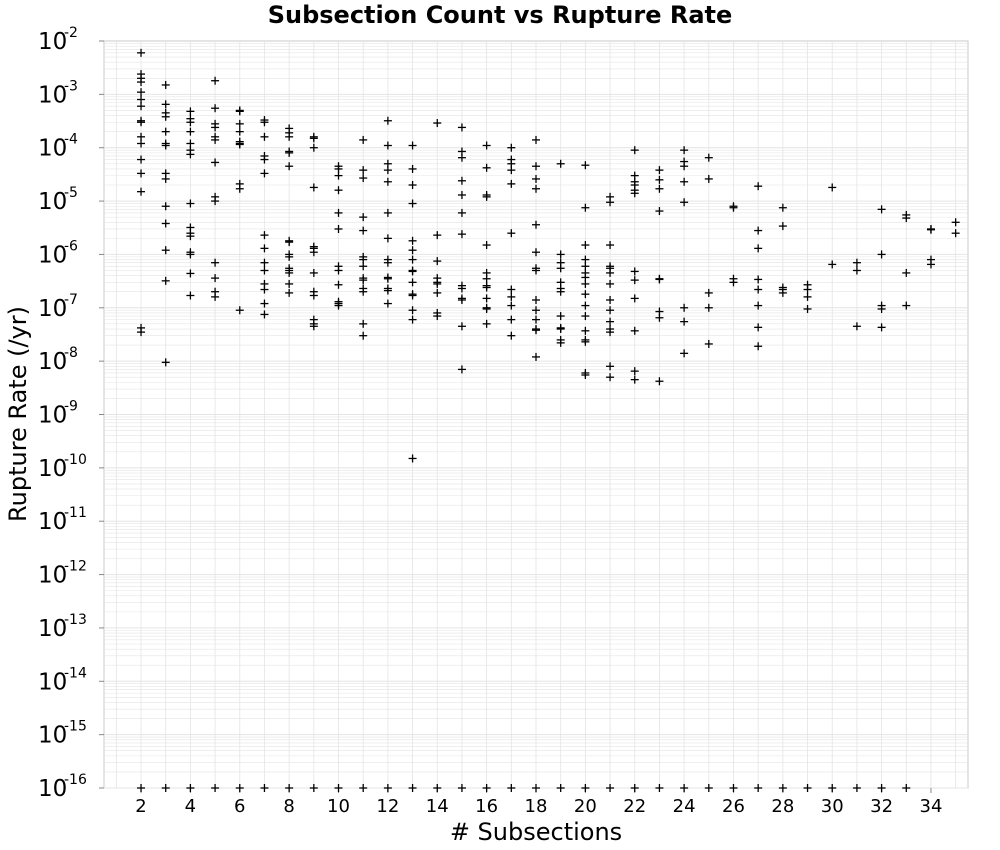 This screenshot has height=850, width=1000. What do you see at coordinates (71, 300) in the screenshot?
I see `y-tick-exponent: -7` at bounding box center [71, 300].